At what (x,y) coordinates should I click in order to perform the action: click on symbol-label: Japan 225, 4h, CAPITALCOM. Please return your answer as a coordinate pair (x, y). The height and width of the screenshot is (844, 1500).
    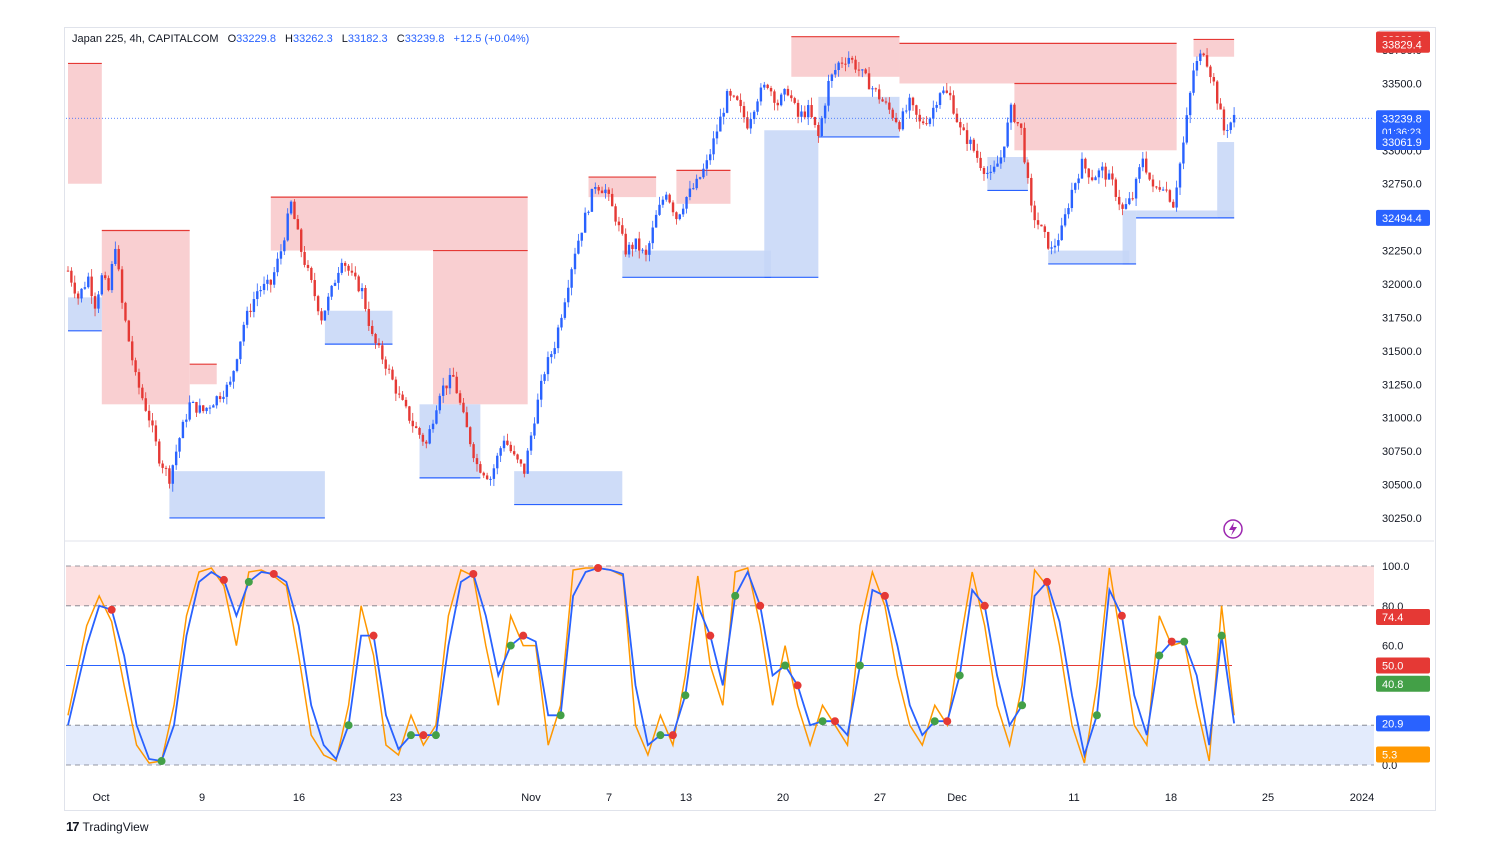
    Looking at the image, I should click on (145, 39).